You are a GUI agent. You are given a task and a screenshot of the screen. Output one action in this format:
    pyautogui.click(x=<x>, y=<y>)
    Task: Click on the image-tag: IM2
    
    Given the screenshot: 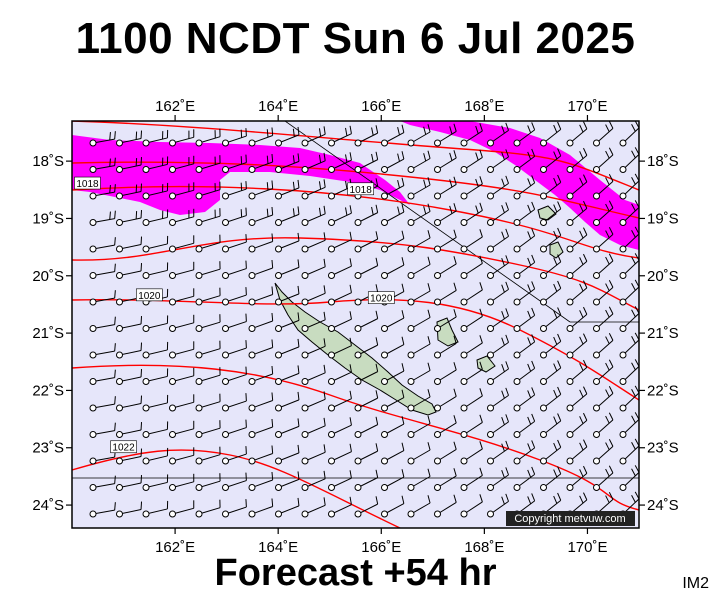 What is the action you would take?
    pyautogui.click(x=695, y=583)
    